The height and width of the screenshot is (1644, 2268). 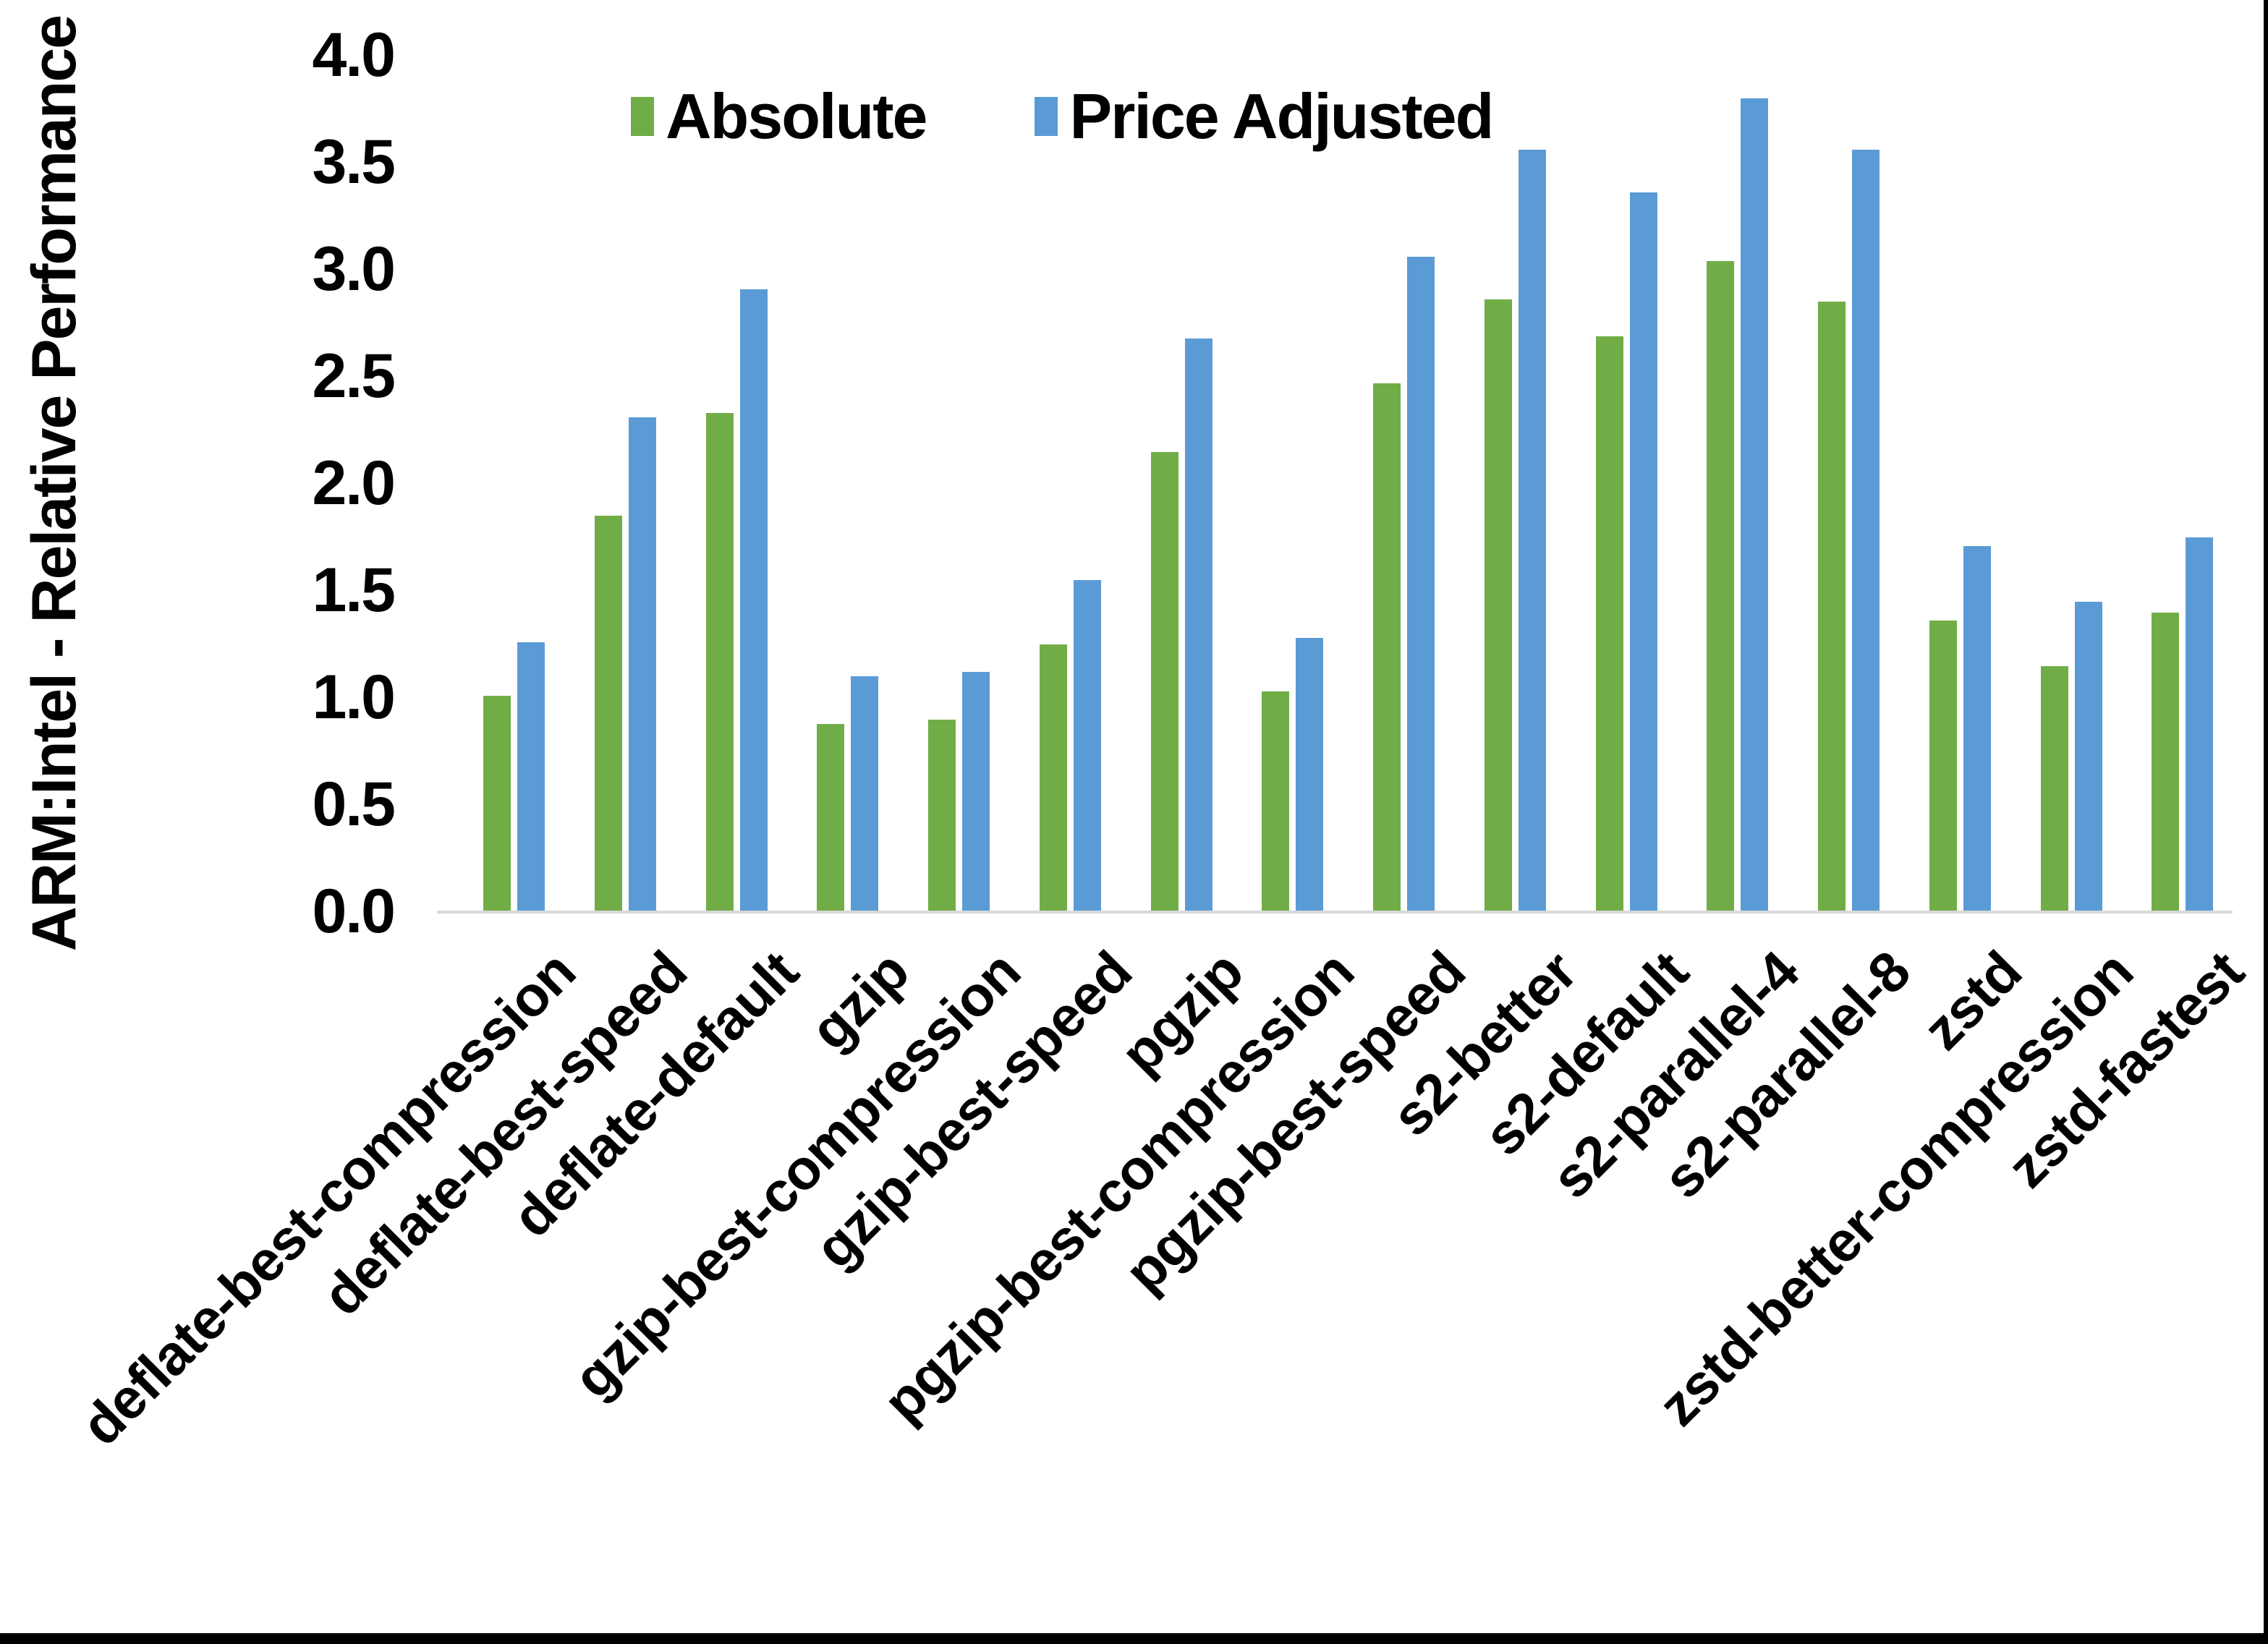 I want to click on y-tick-label-0.0: 0.0, so click(x=354, y=911).